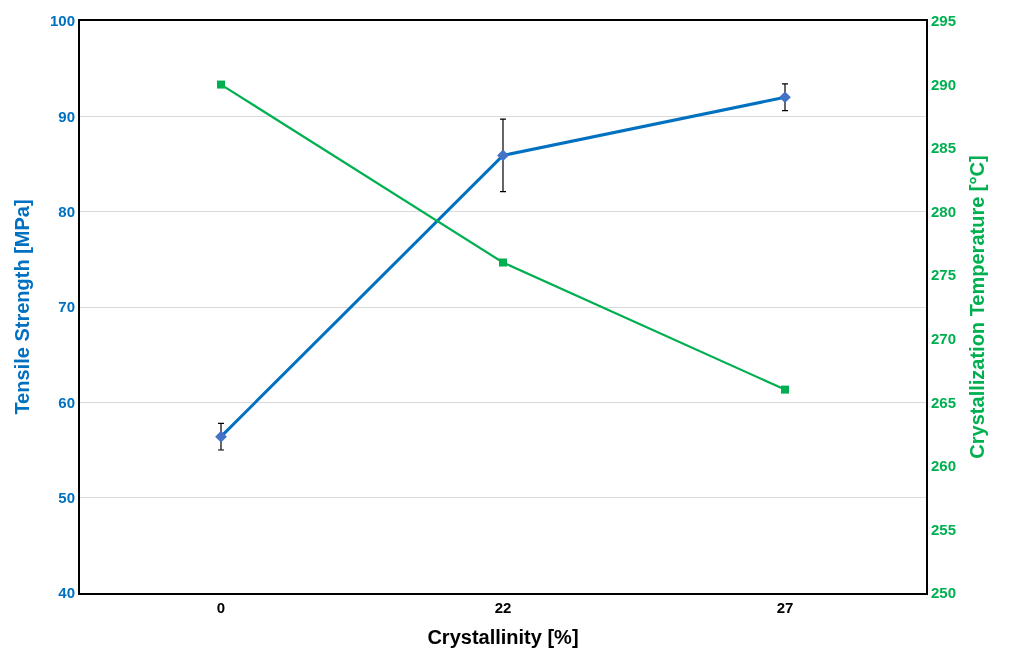 Image resolution: width=1011 pixels, height=666 pixels. I want to click on x-axis-title: Crystallinity [%], so click(503, 637).